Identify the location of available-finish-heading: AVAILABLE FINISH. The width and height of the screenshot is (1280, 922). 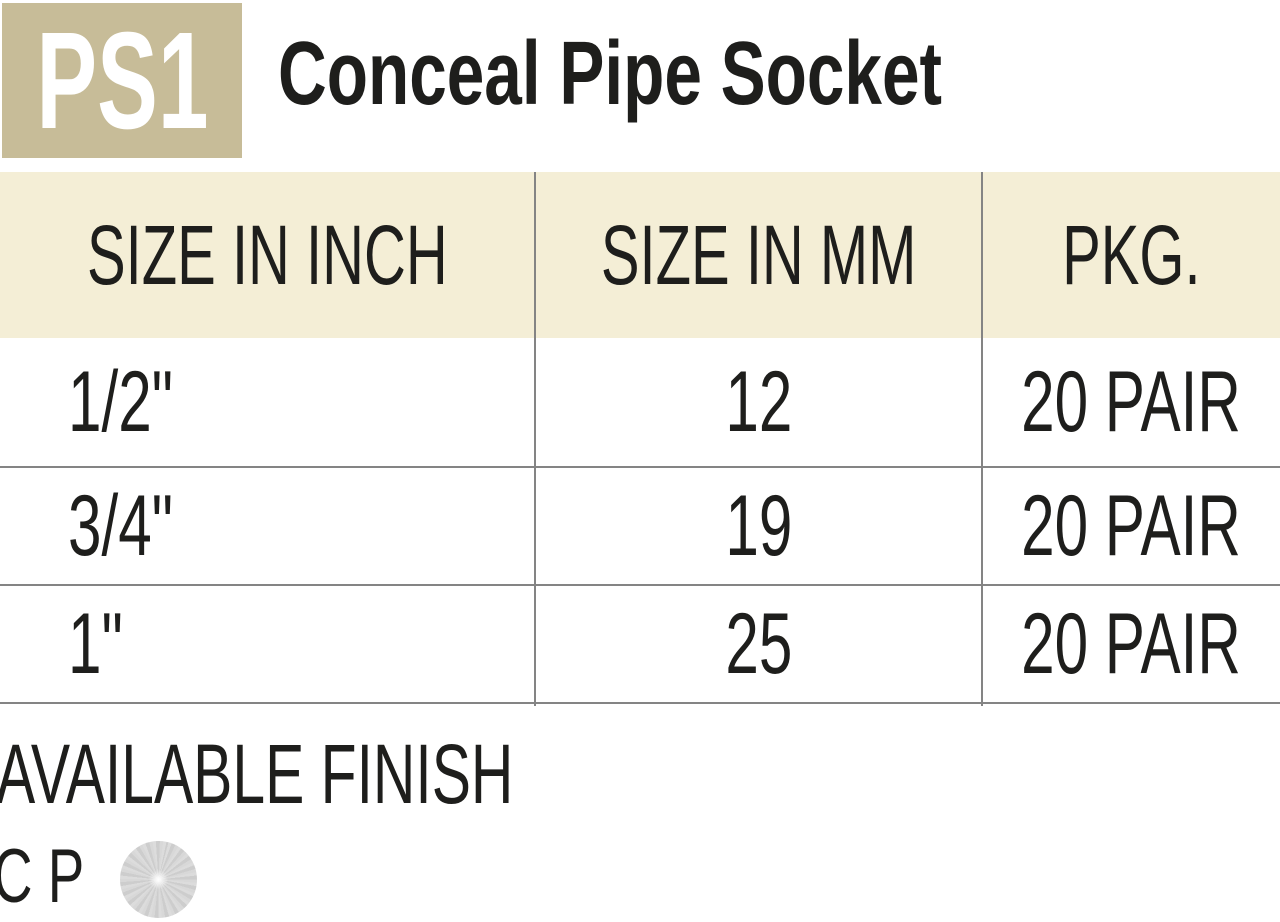
(367, 774).